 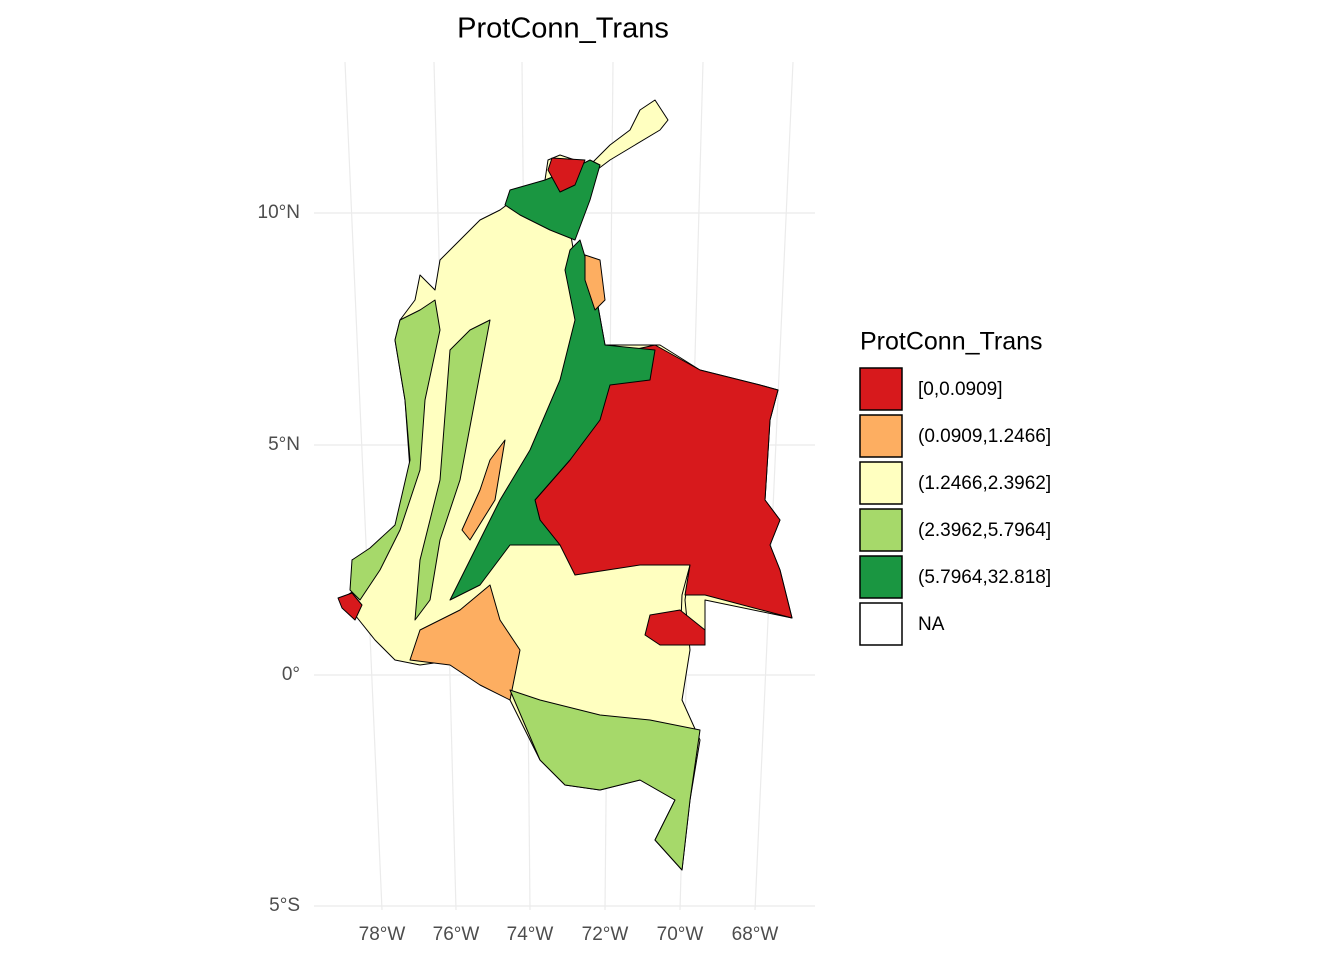 I want to click on legend-label: (5.7964,32.818], so click(x=984, y=577).